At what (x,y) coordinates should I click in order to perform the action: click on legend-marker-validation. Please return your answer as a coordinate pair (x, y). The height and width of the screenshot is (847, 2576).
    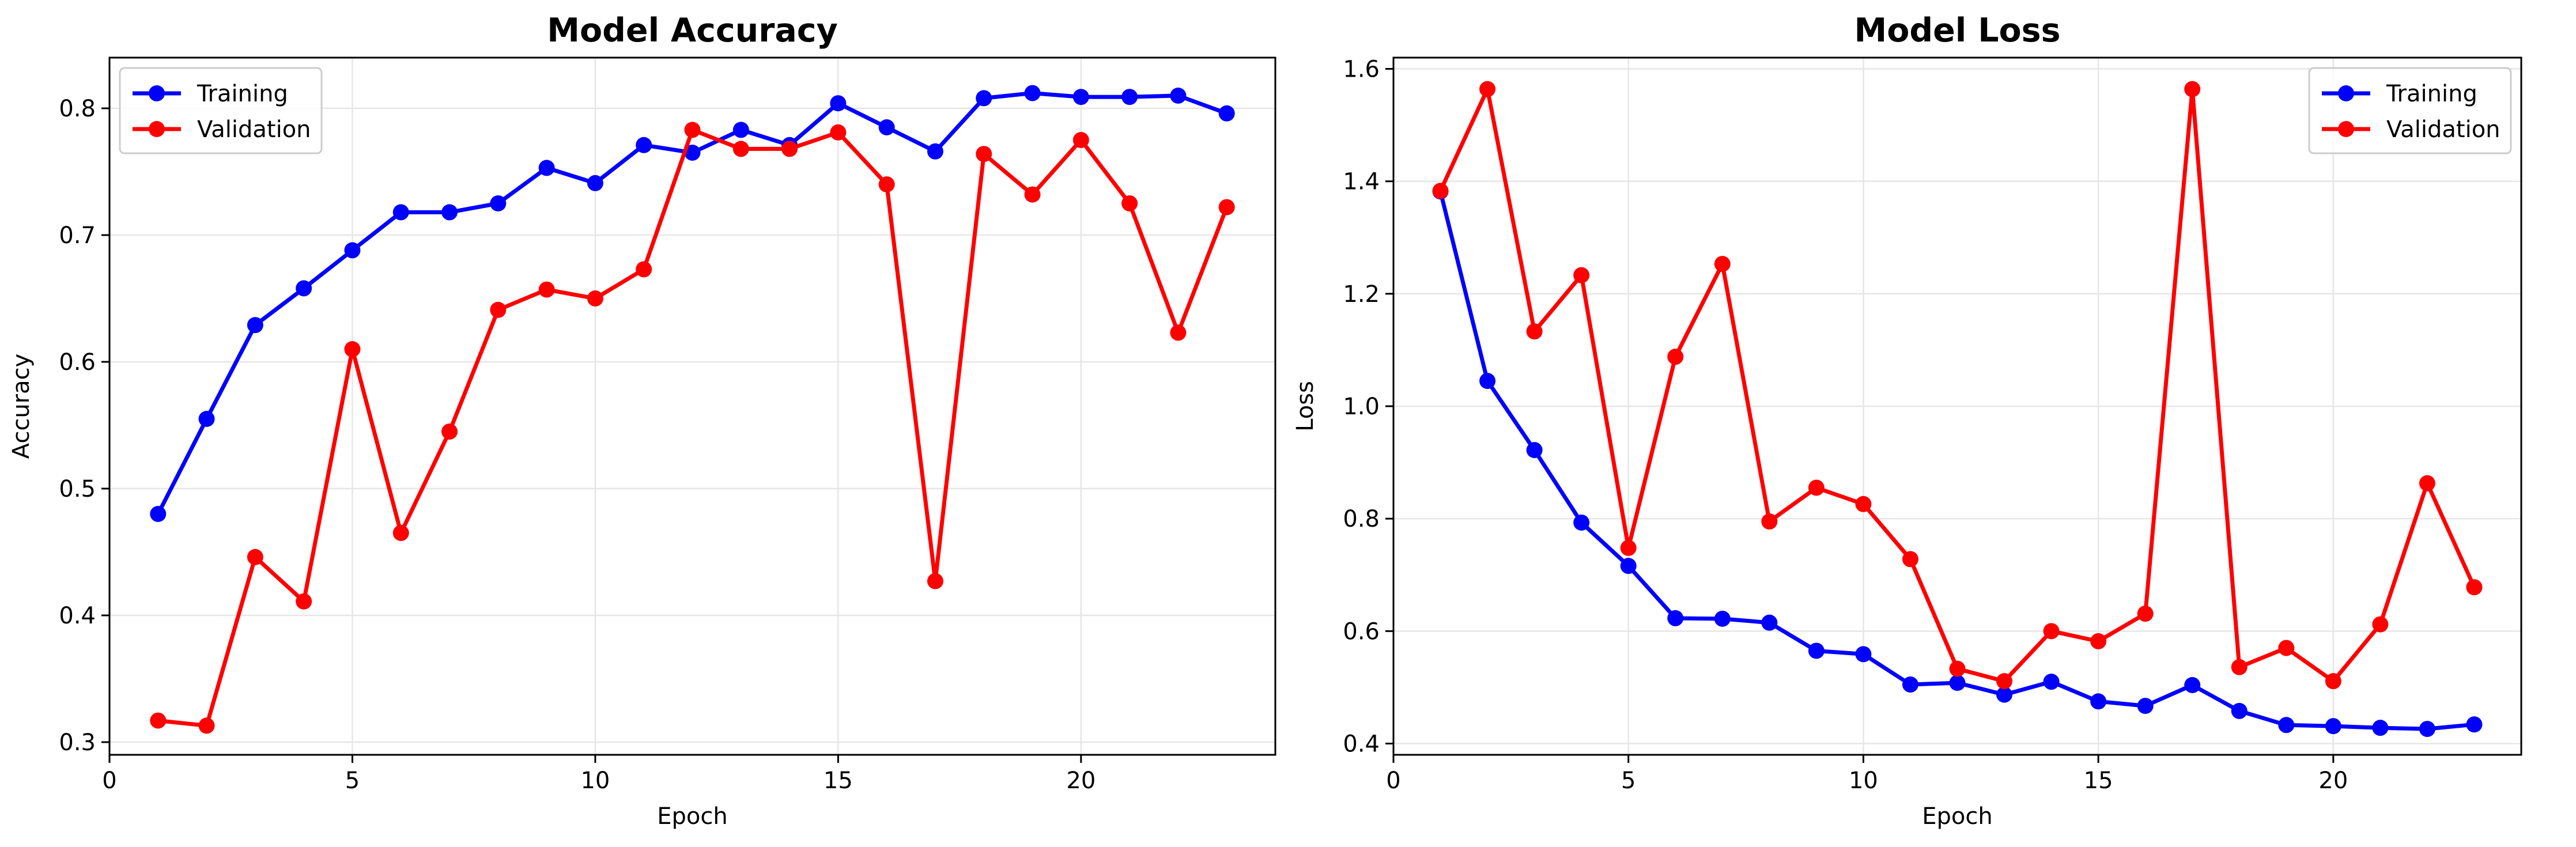
    Looking at the image, I should click on (157, 129).